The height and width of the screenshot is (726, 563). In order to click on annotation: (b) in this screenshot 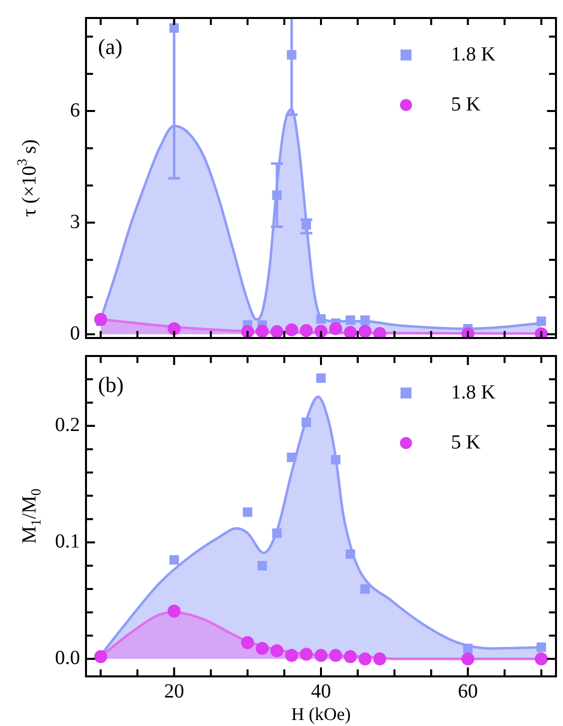, I will do `click(111, 384)`.